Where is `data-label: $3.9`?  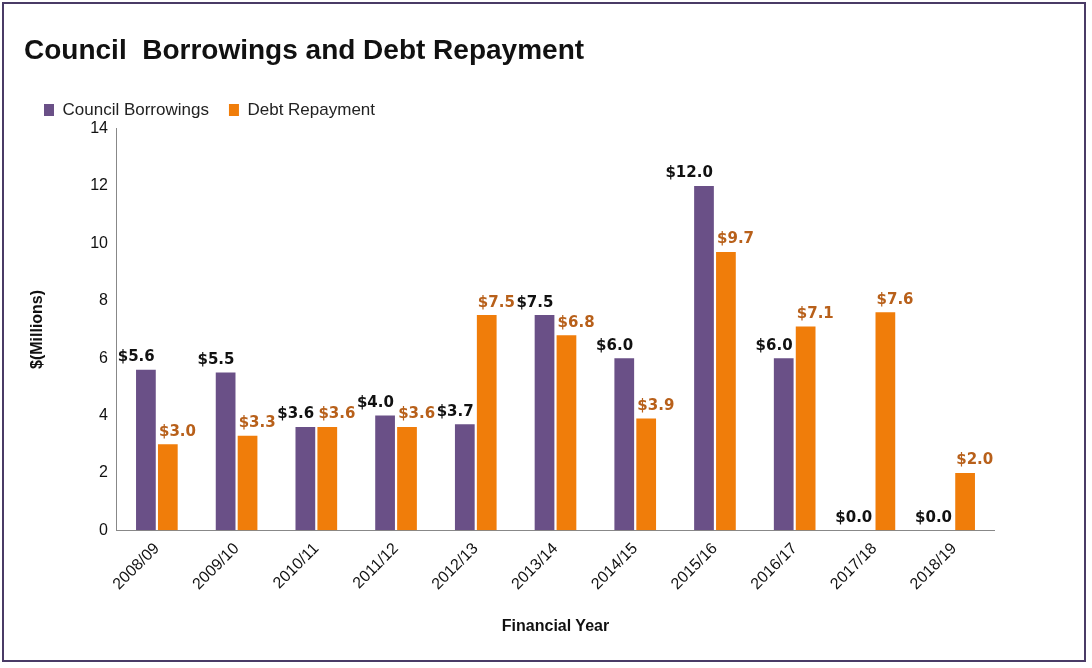
data-label: $3.9 is located at coordinates (656, 404).